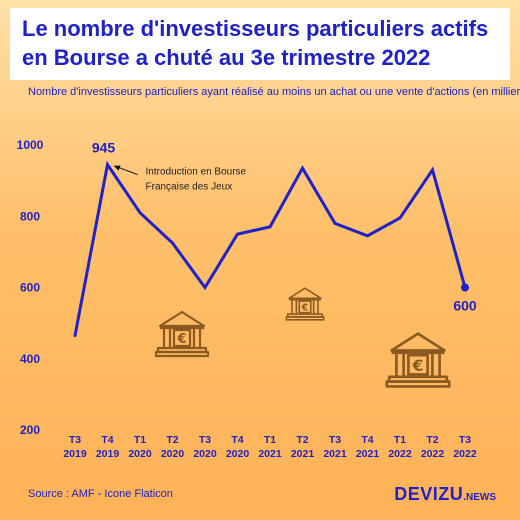 The image size is (520, 520). What do you see at coordinates (30, 145) in the screenshot?
I see `y-tick-label: 1000` at bounding box center [30, 145].